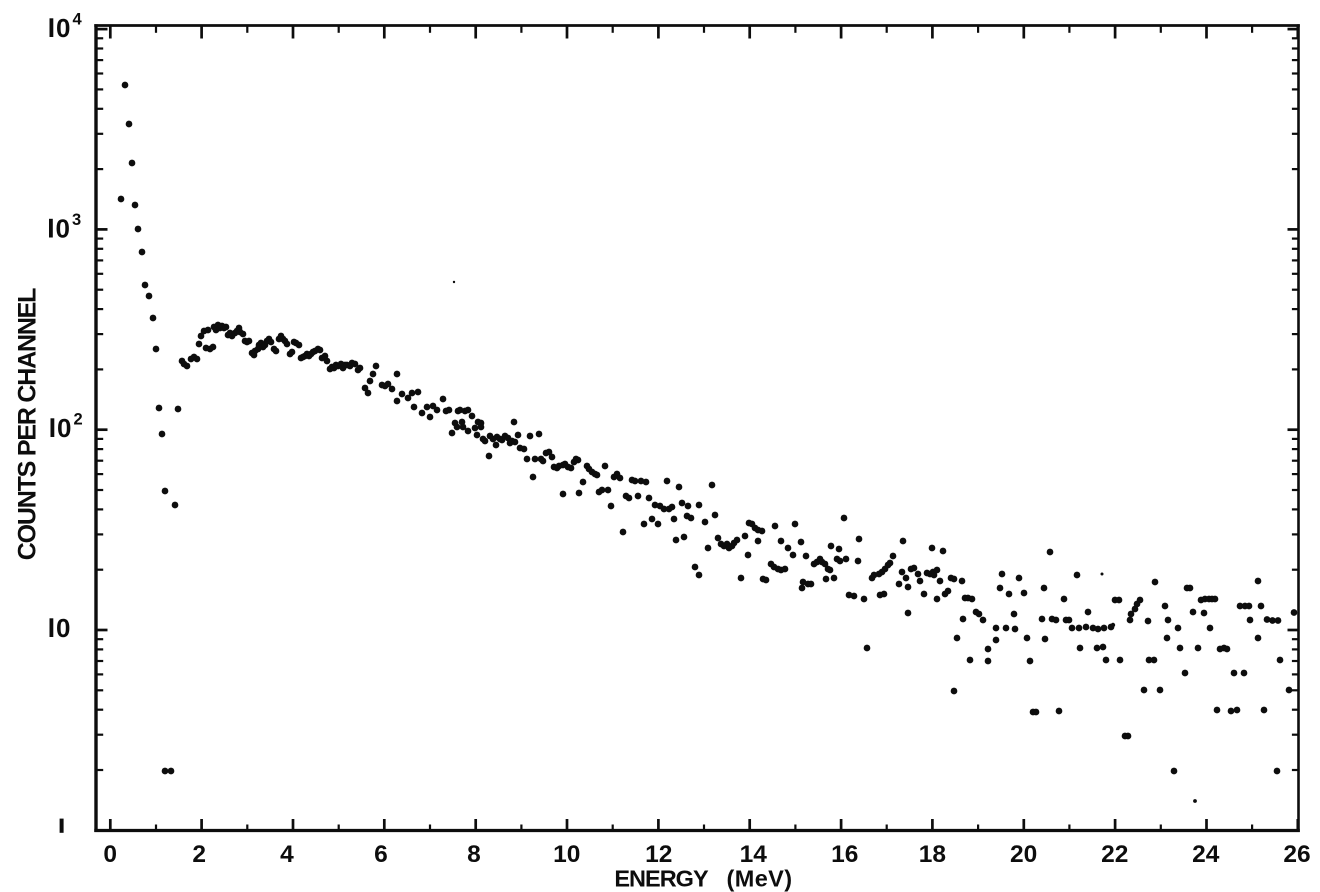 The height and width of the screenshot is (892, 1320). What do you see at coordinates (566, 854) in the screenshot?
I see `svg-text: 10` at bounding box center [566, 854].